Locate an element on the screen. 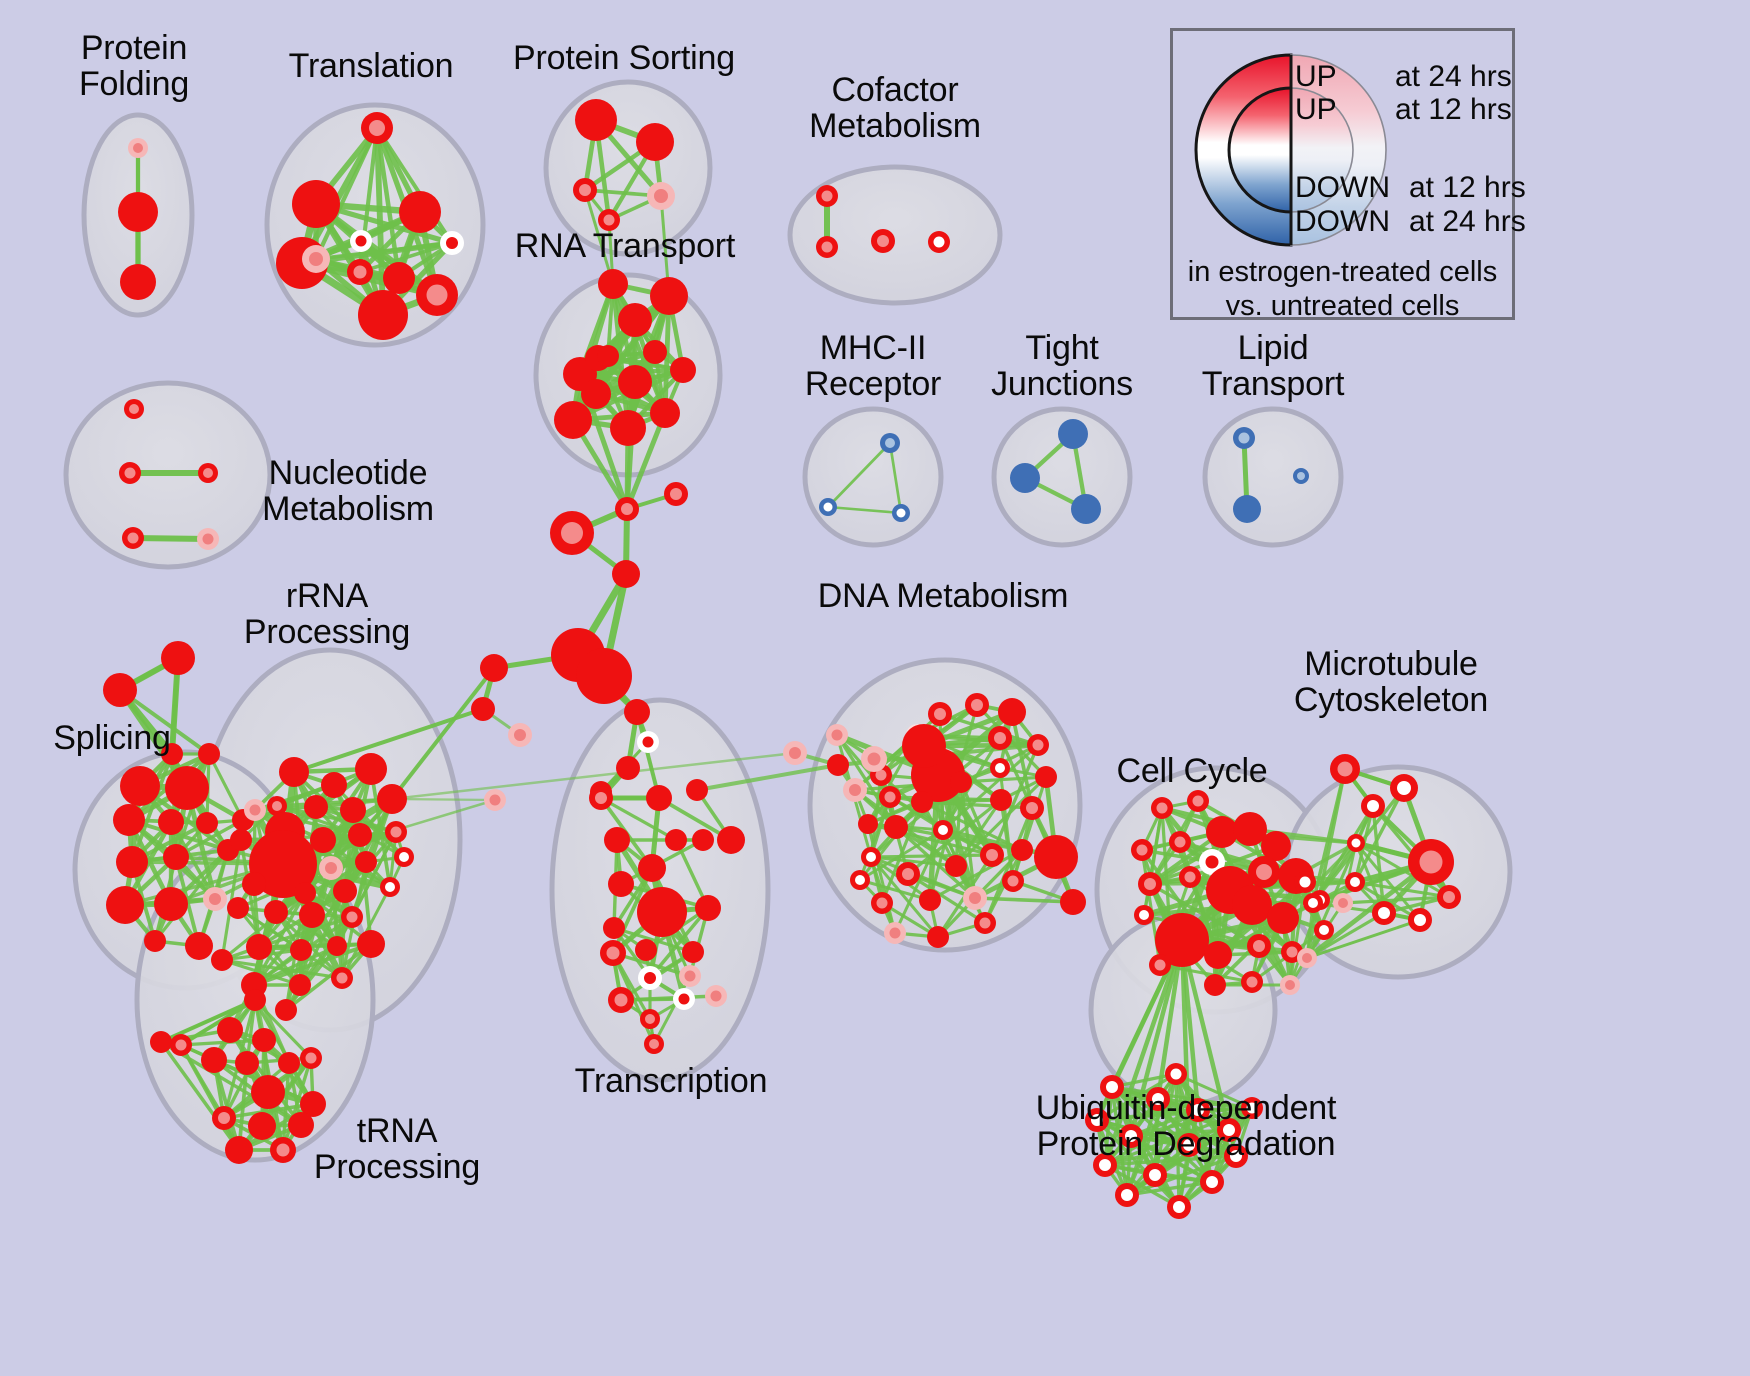  cluster-label-splicing: Splicing is located at coordinates (112, 738).